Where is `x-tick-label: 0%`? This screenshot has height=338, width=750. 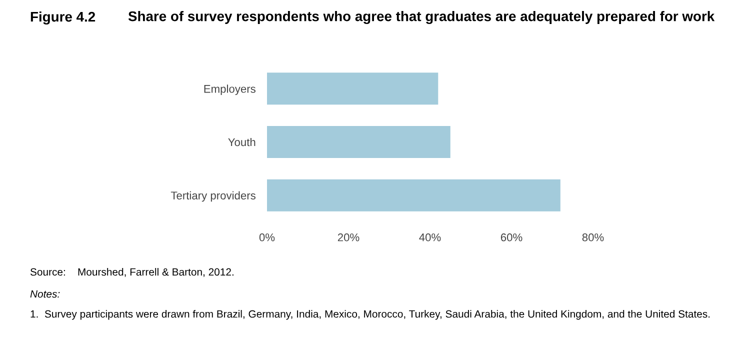 x-tick-label: 0% is located at coordinates (267, 237).